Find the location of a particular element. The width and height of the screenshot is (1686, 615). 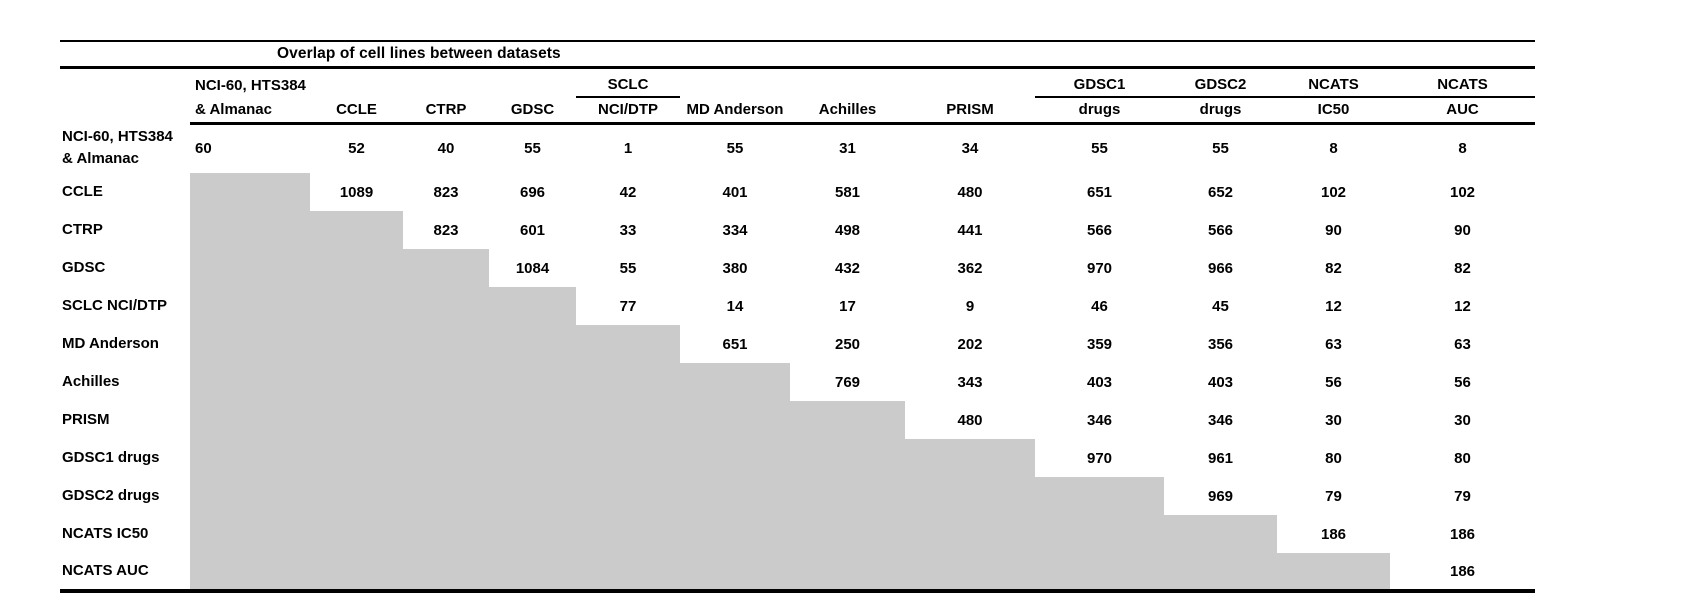

table-row: GDSC 1084 55 380 432 362 970 966 82 82 is located at coordinates (797, 268).